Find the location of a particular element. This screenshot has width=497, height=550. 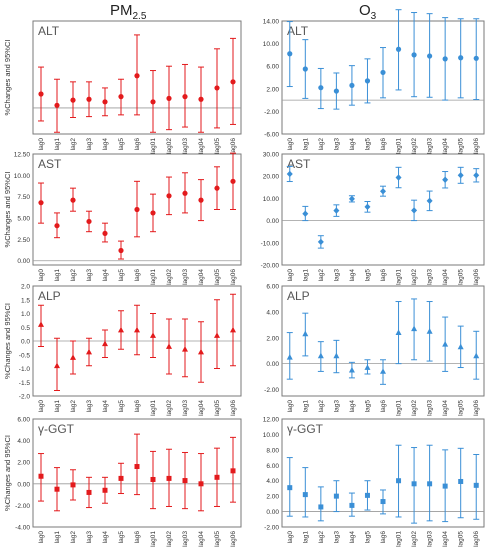

panel-0-xtick-label: lag0 is located at coordinates (41, 144).